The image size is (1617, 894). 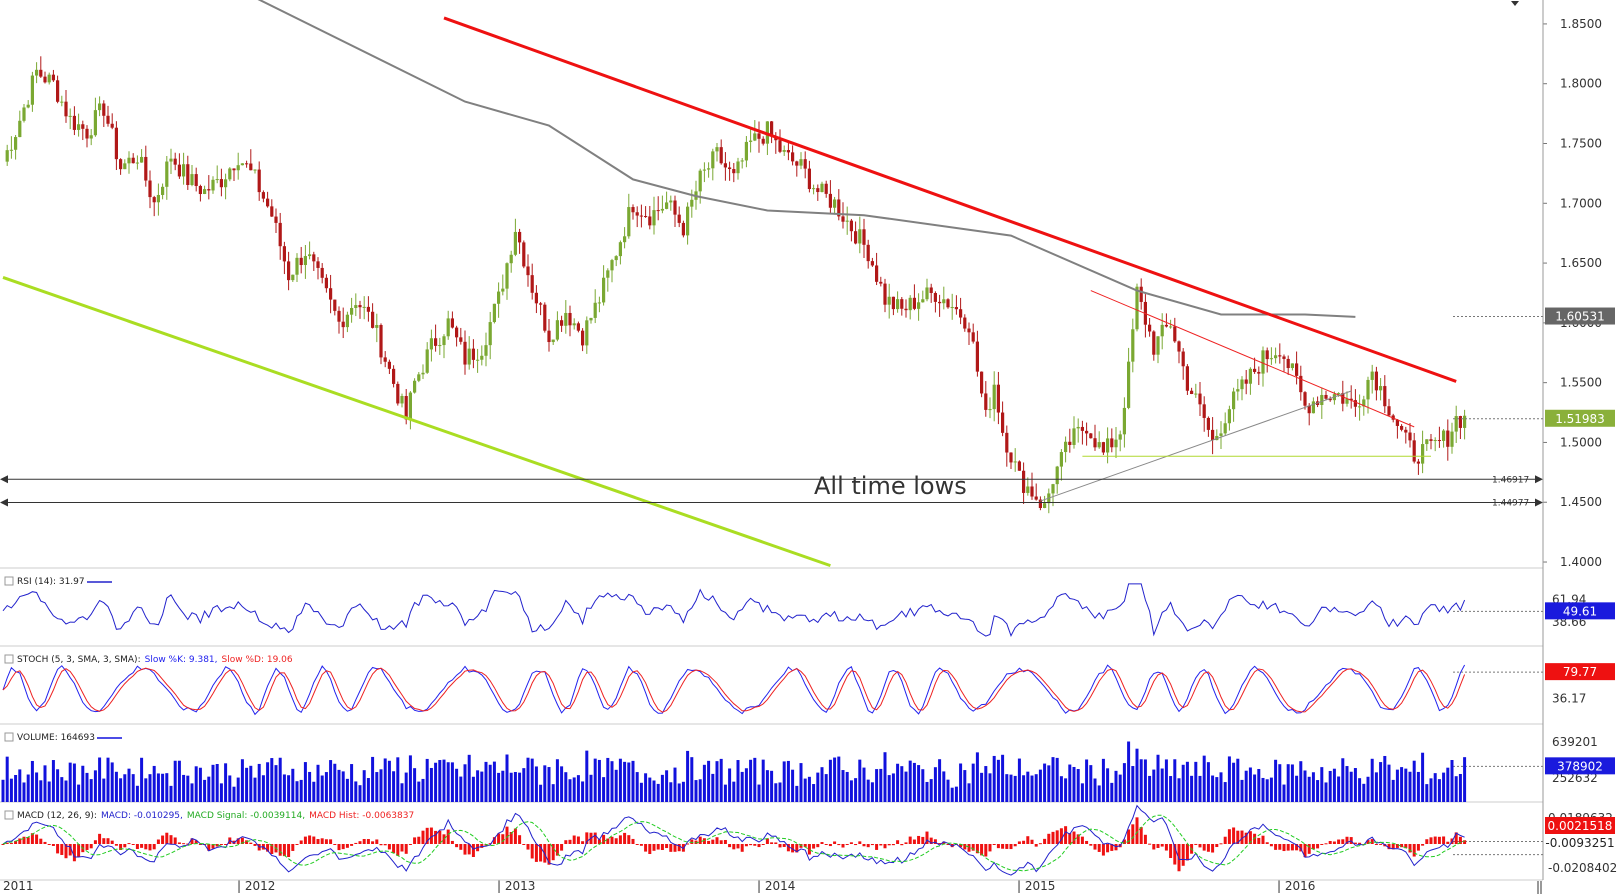 I want to click on macd-collapse-icon, so click(x=9, y=815).